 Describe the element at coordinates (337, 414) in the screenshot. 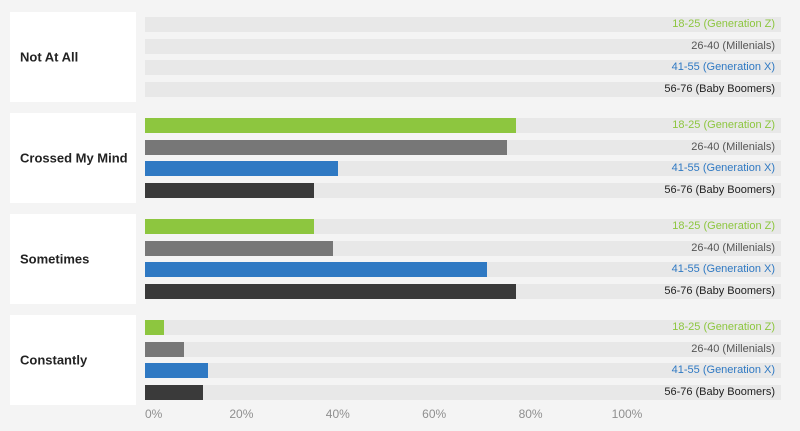

I see `x-tick-label: 40%` at that location.